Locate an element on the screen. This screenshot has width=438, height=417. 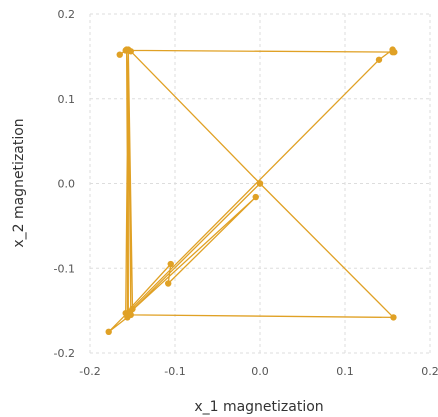
y-tick-label: 0.0 is located at coordinates (67, 184).